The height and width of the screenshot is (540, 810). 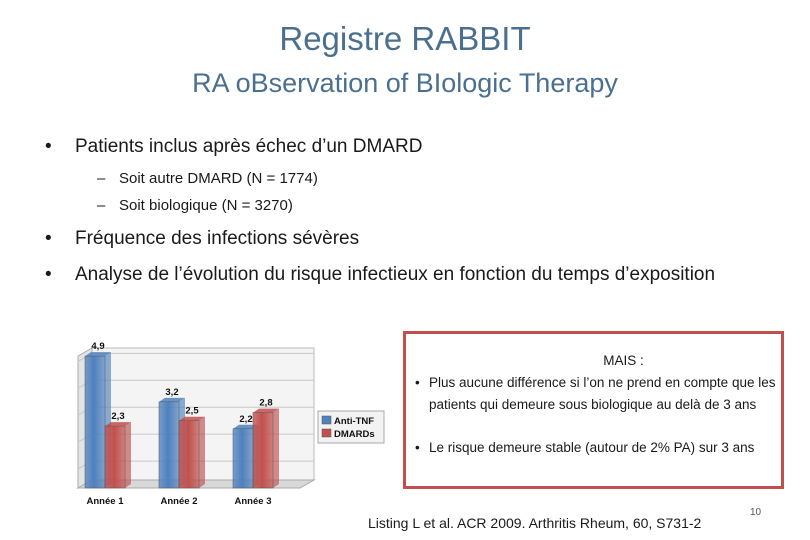 I want to click on bullet-text: Fréquence des infections sévères, so click(x=217, y=238).